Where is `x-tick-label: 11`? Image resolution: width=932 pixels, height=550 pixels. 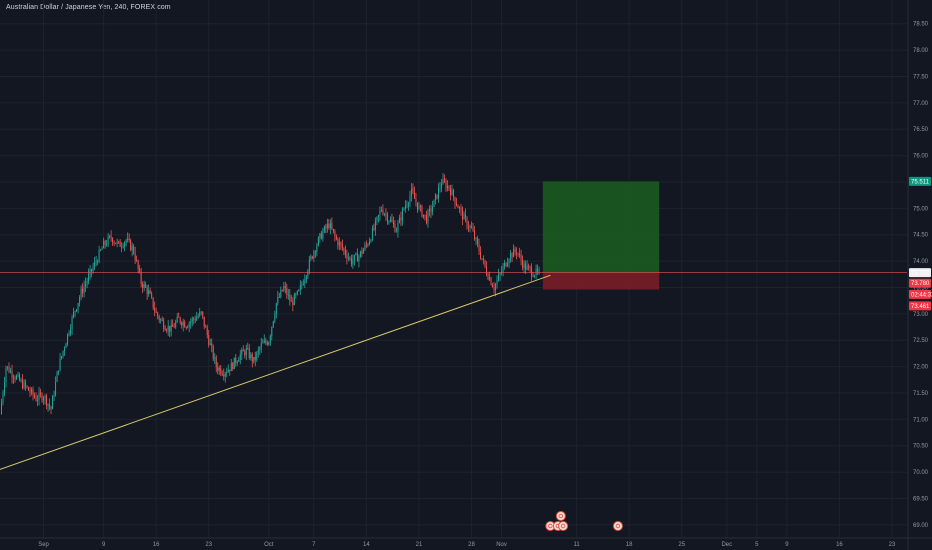 x-tick-label: 11 is located at coordinates (577, 545).